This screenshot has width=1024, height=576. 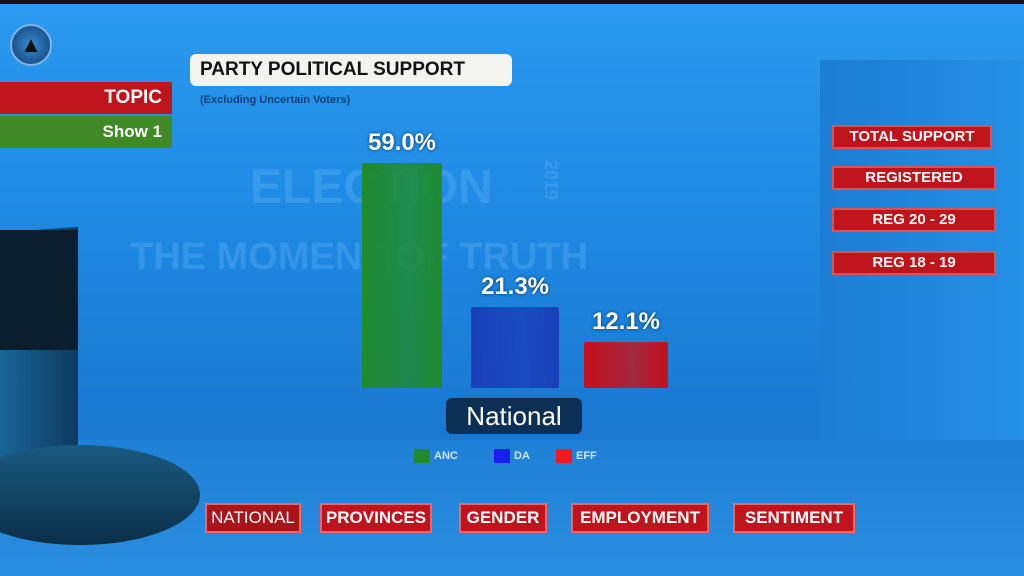 I want to click on bar-eff, so click(x=626, y=364).